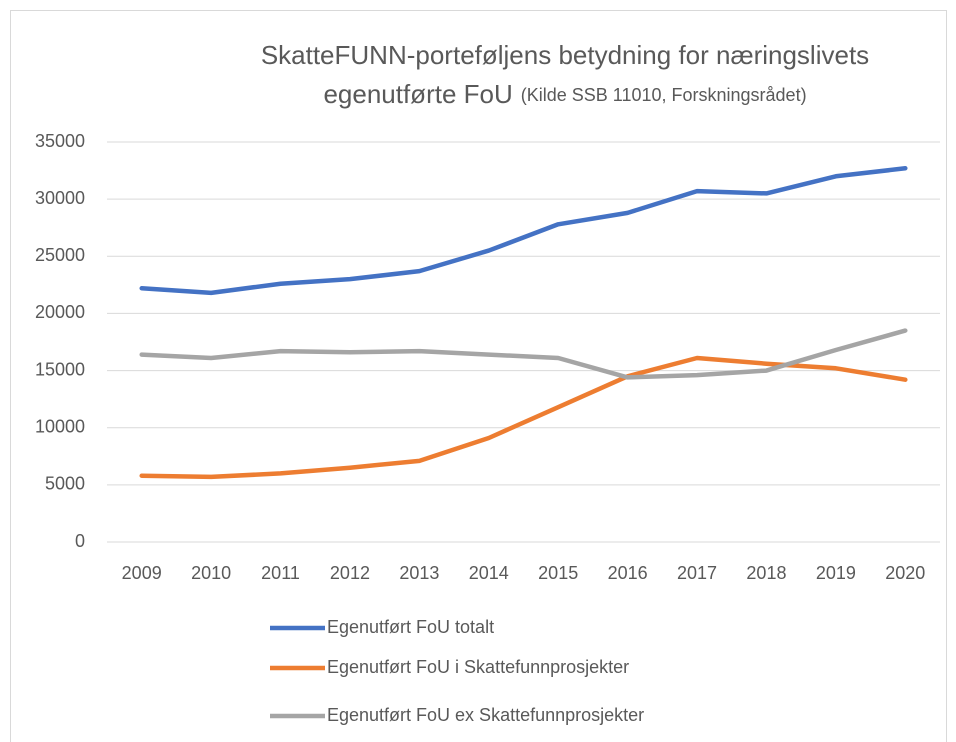 The image size is (956, 742). I want to click on y-tick-label: 35000, so click(60, 141).